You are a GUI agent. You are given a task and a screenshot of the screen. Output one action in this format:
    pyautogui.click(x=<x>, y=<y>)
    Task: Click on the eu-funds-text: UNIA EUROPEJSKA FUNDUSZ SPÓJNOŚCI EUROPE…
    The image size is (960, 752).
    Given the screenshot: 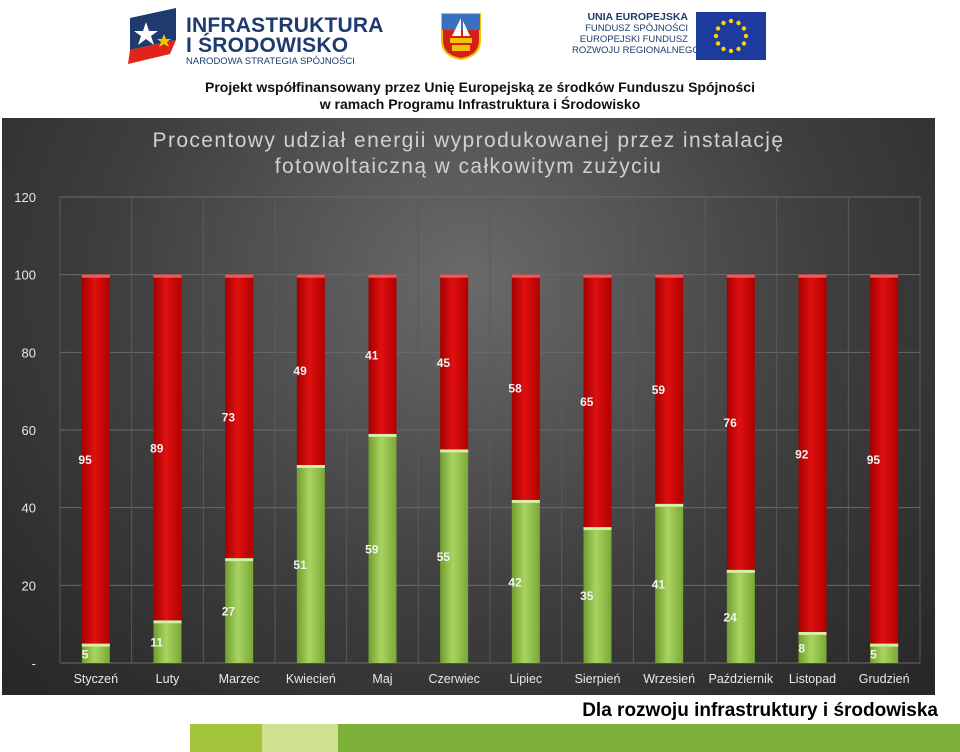 What is the action you would take?
    pyautogui.click(x=636, y=34)
    